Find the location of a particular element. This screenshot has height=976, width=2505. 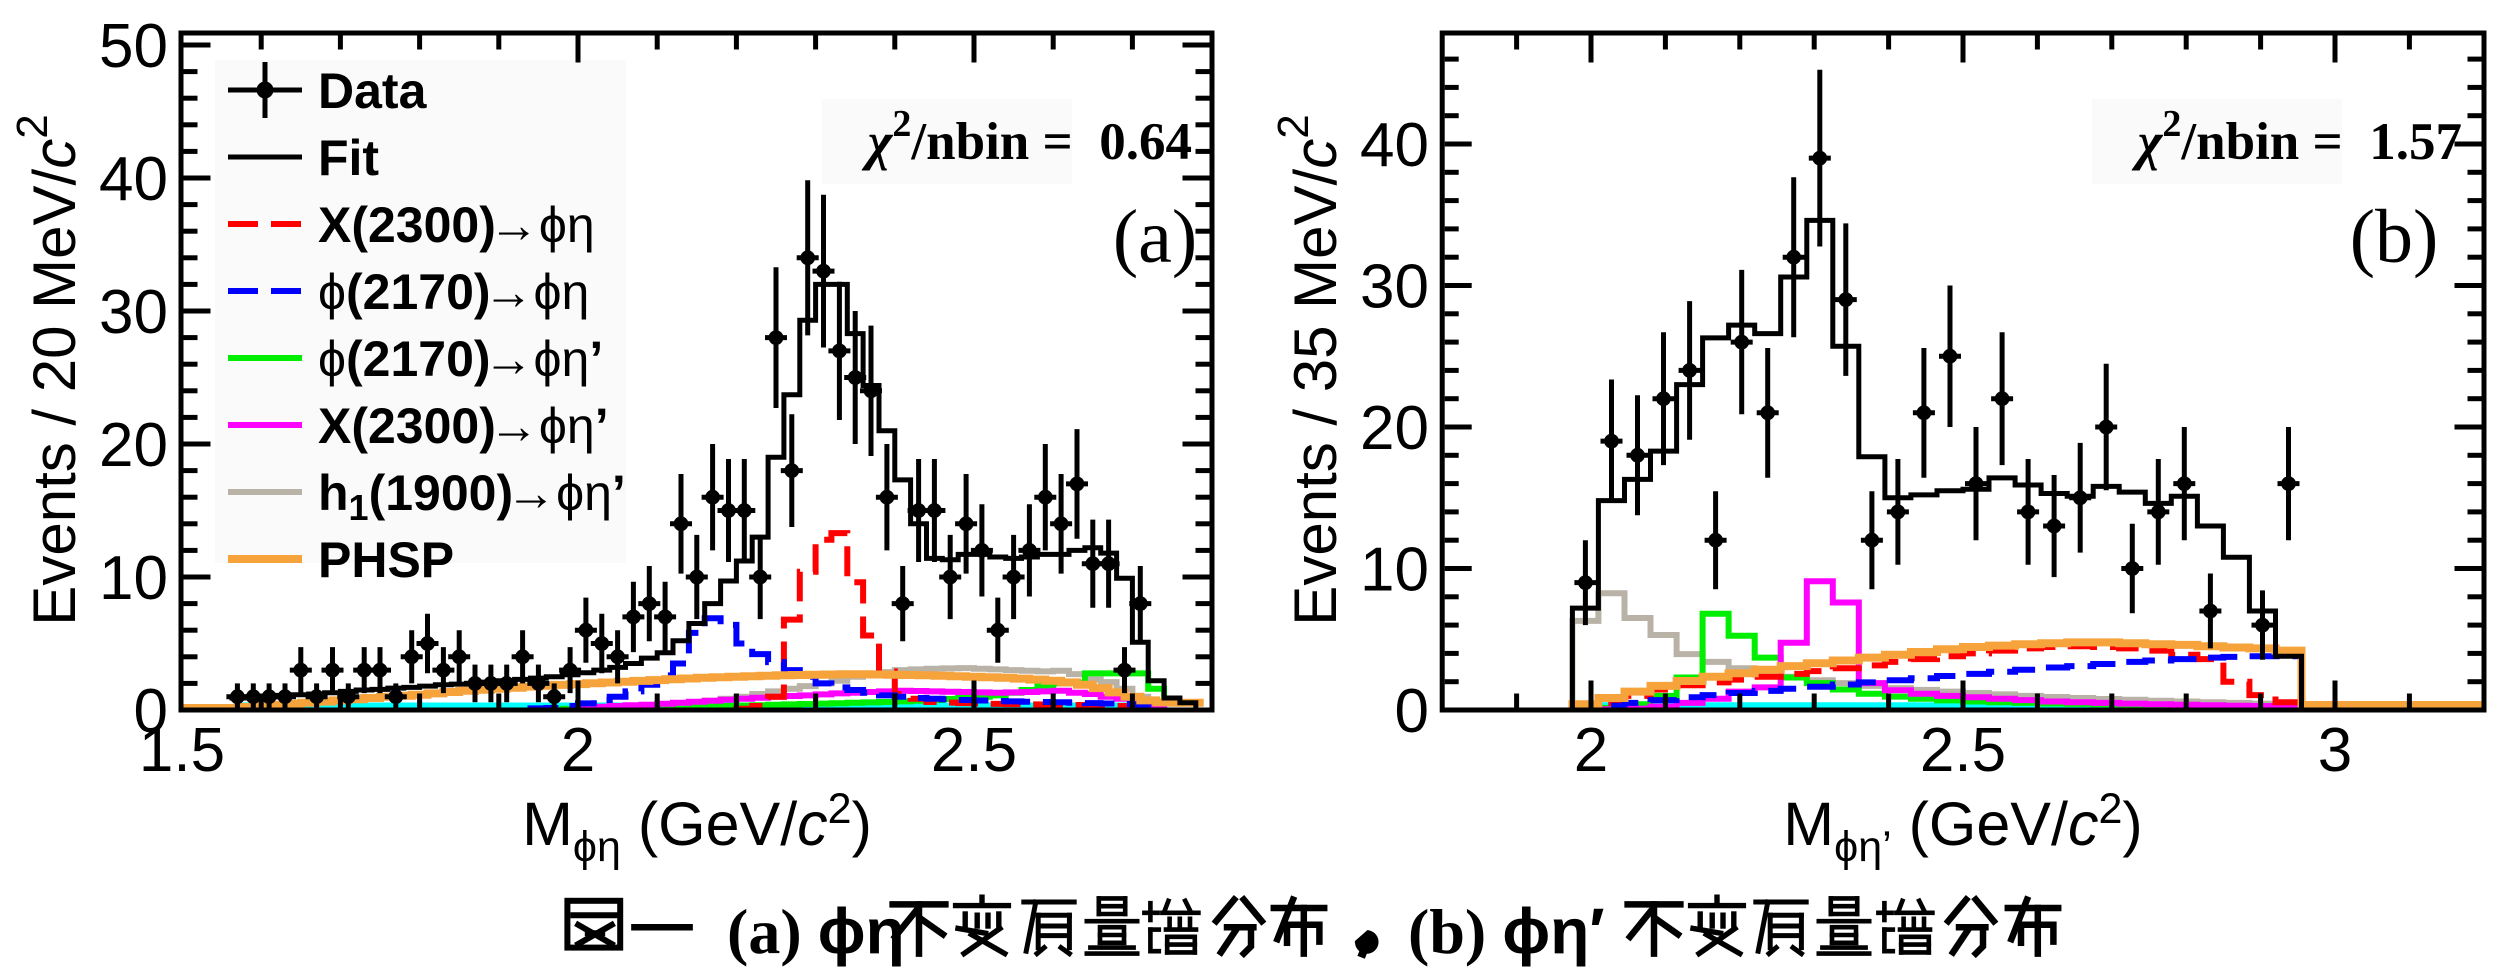

svg-text: χ2/nbin = 1.57 is located at coordinates (2296, 137).